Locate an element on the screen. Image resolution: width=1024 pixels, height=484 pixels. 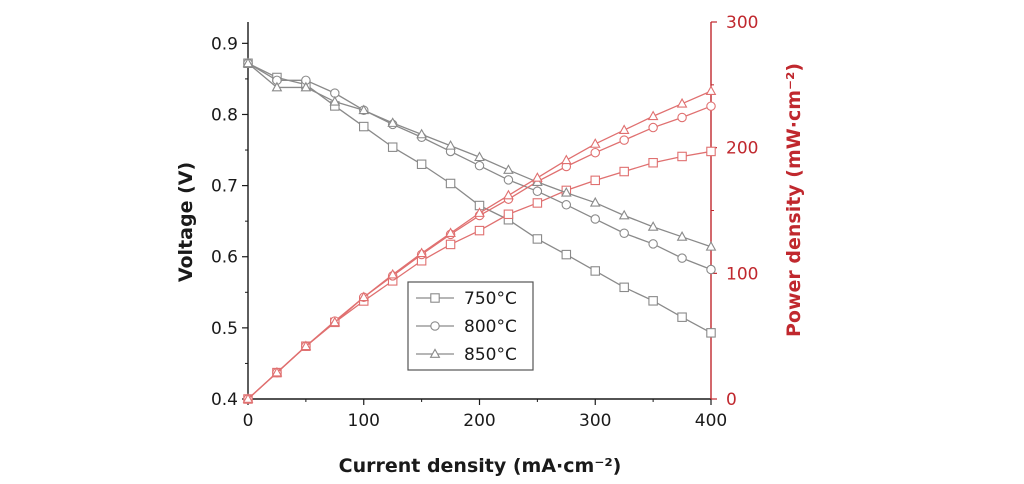
y-left-tick-label: 0.9 is located at coordinates (224, 44).